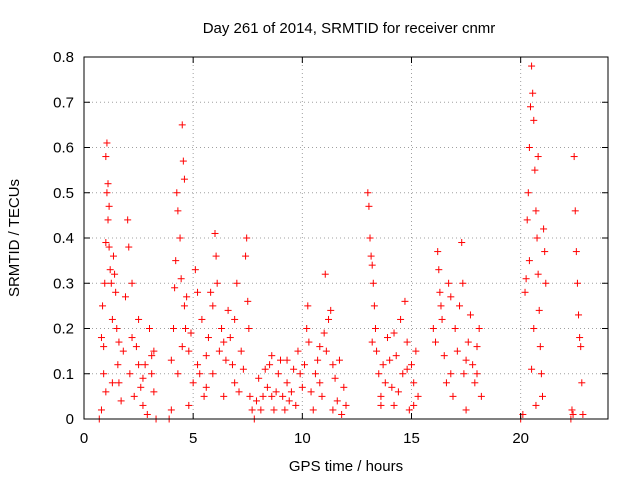 The image size is (640, 480). Describe the element at coordinates (411, 438) in the screenshot. I see `x-tick-label: 15` at that location.